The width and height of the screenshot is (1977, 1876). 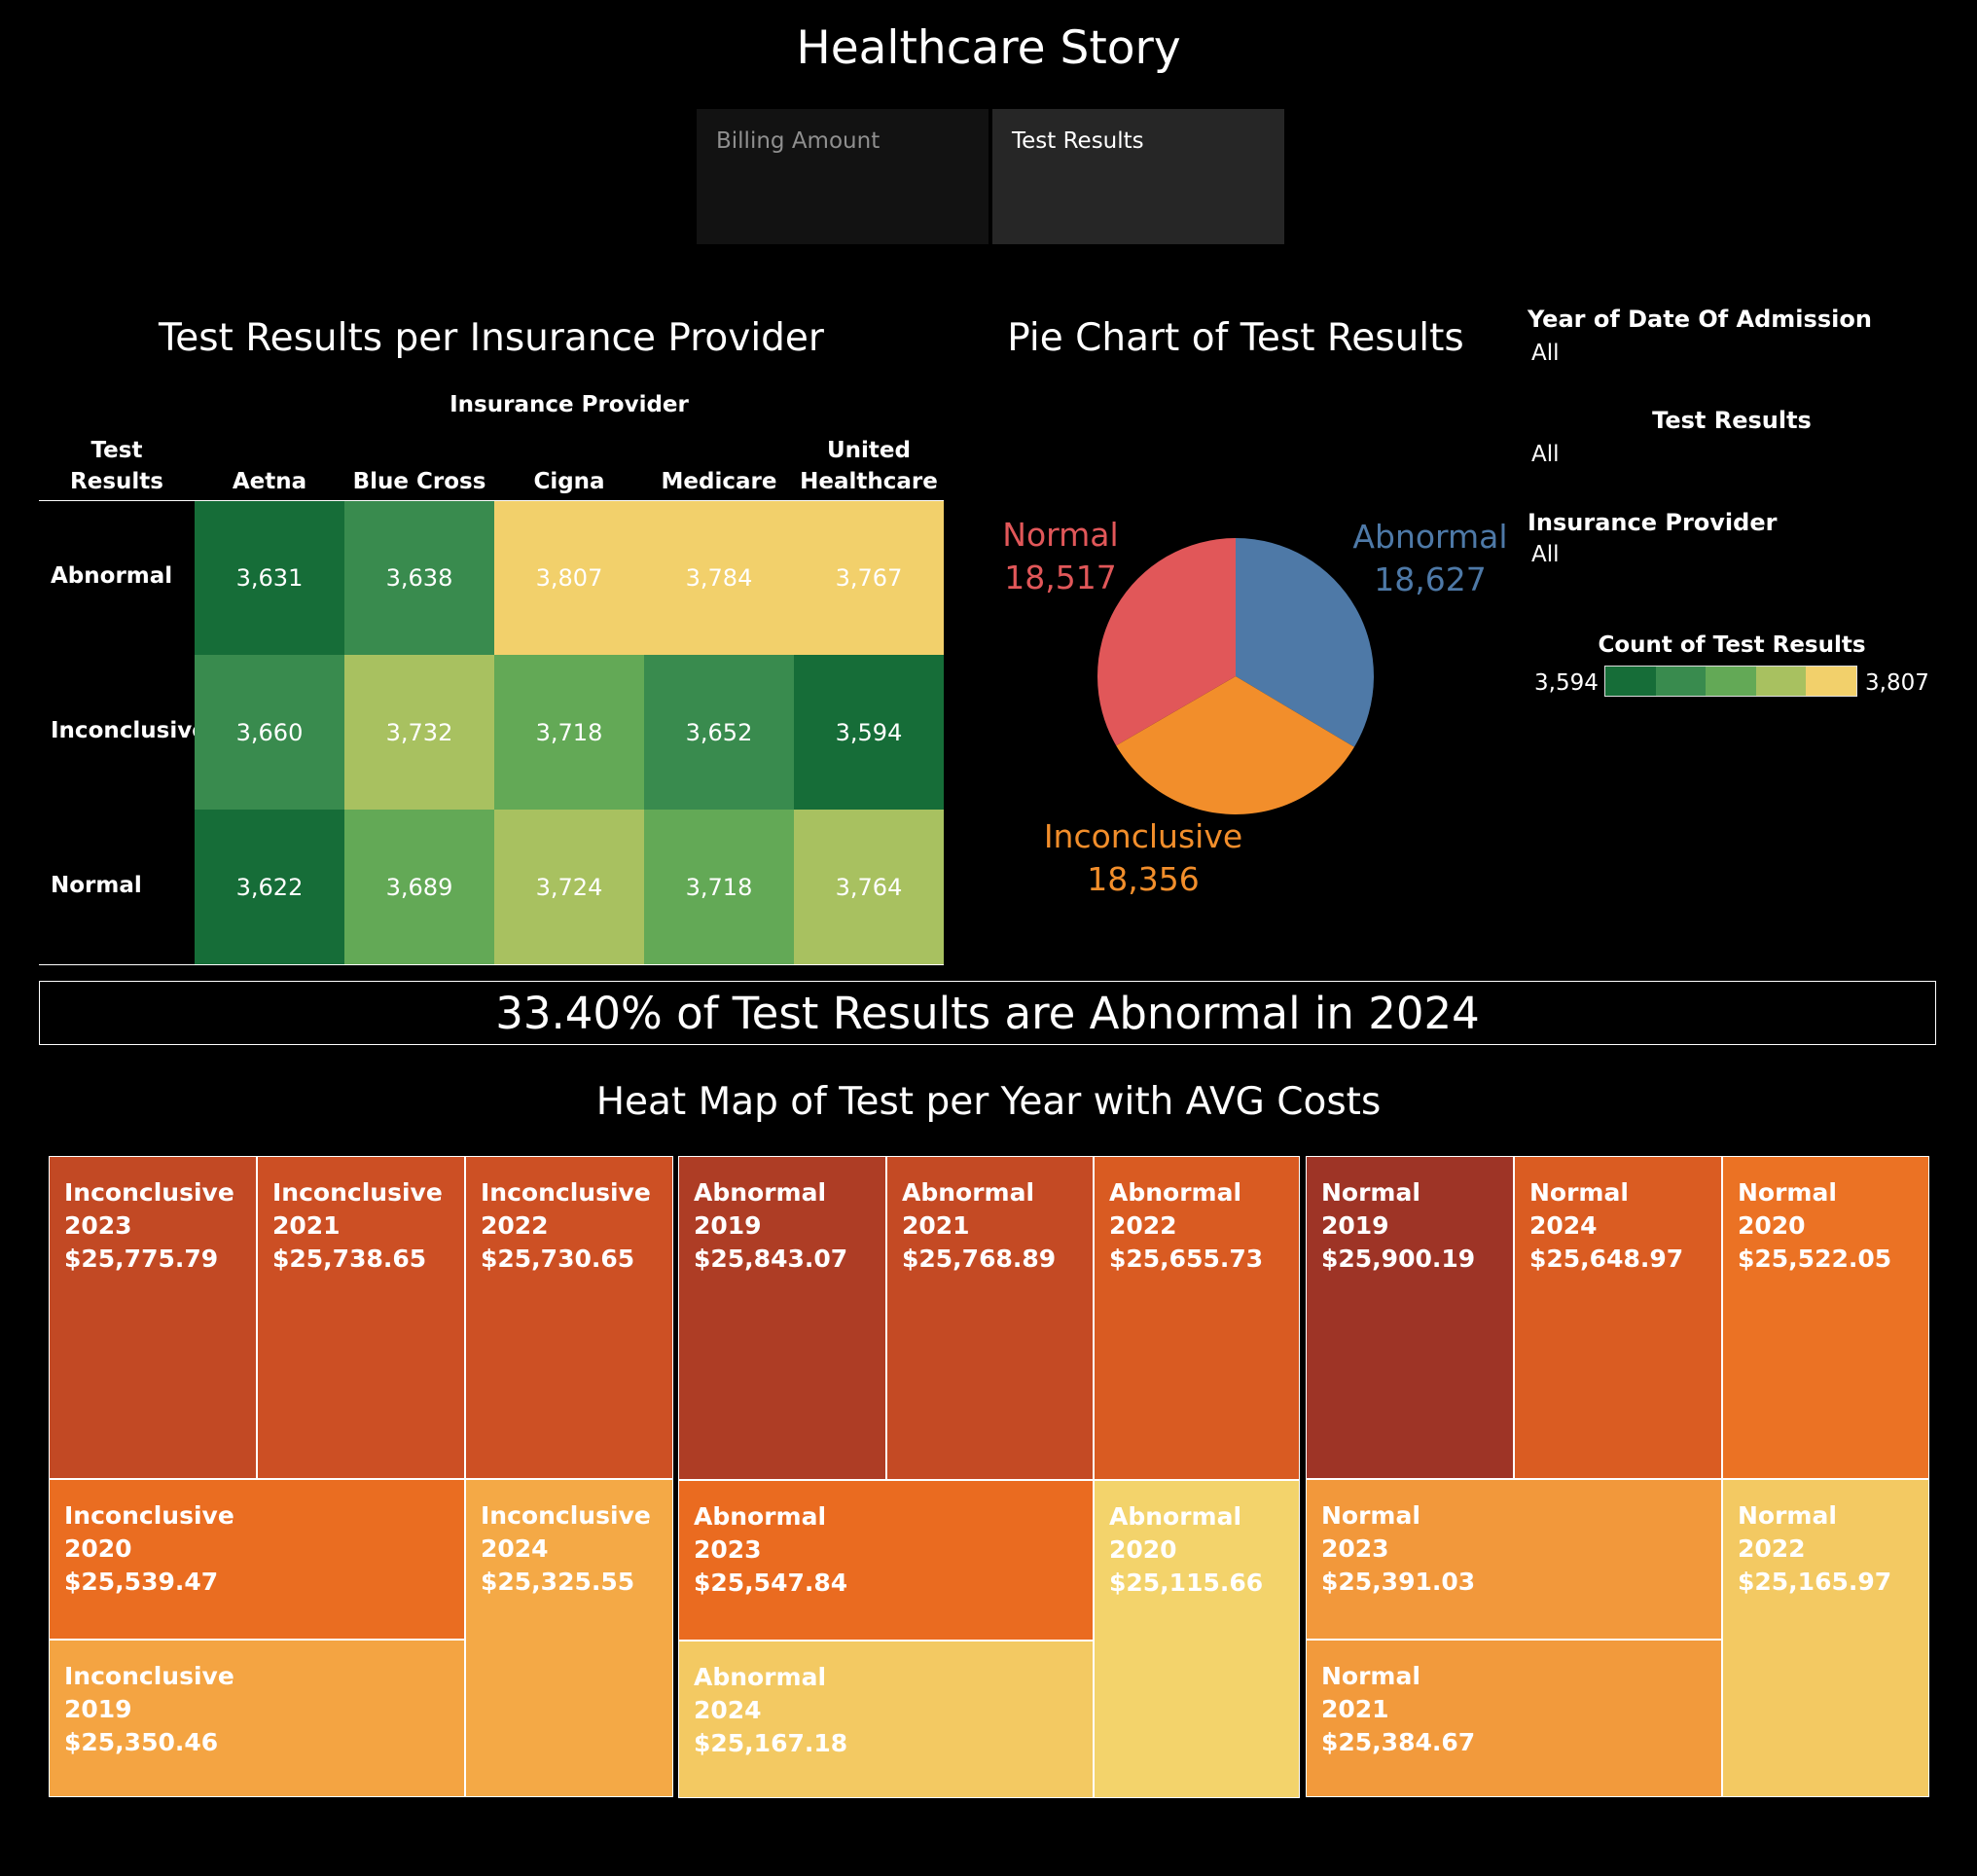 I want to click on heatmap-cell: 3,622, so click(x=269, y=887).